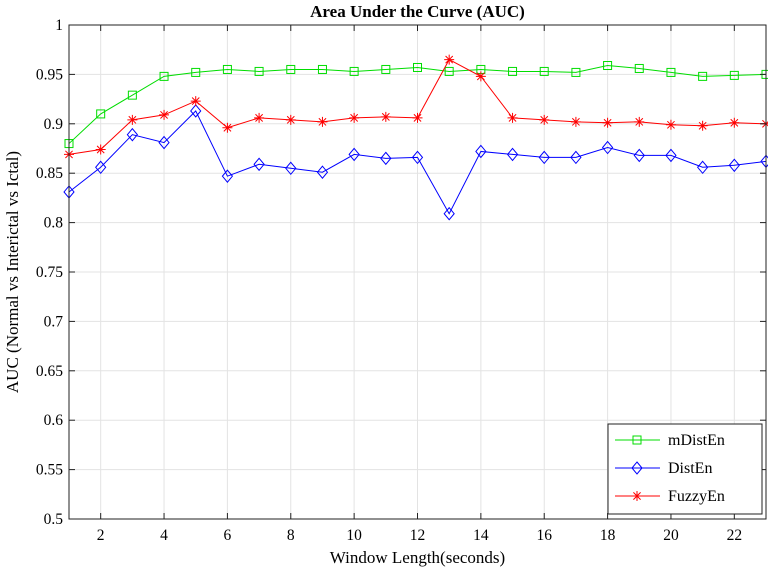 This screenshot has height=572, width=768. Describe the element at coordinates (164, 535) in the screenshot. I see `x-tick-label: 4` at that location.